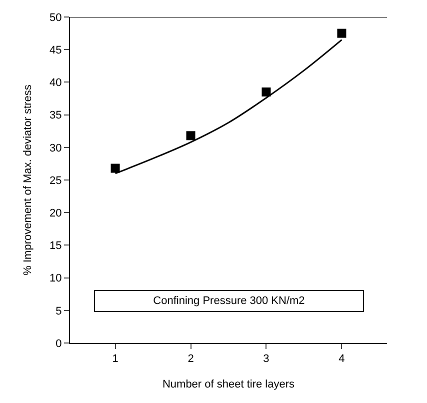 Image resolution: width=427 pixels, height=403 pixels. Describe the element at coordinates (115, 359) in the screenshot. I see `x-tick-label: 1` at that location.